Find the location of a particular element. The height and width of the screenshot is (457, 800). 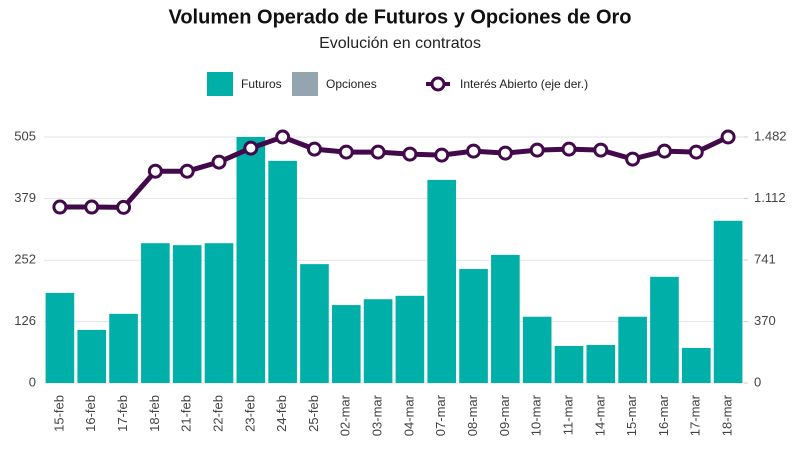

x-tick-label: 21-feb is located at coordinates (186, 413).